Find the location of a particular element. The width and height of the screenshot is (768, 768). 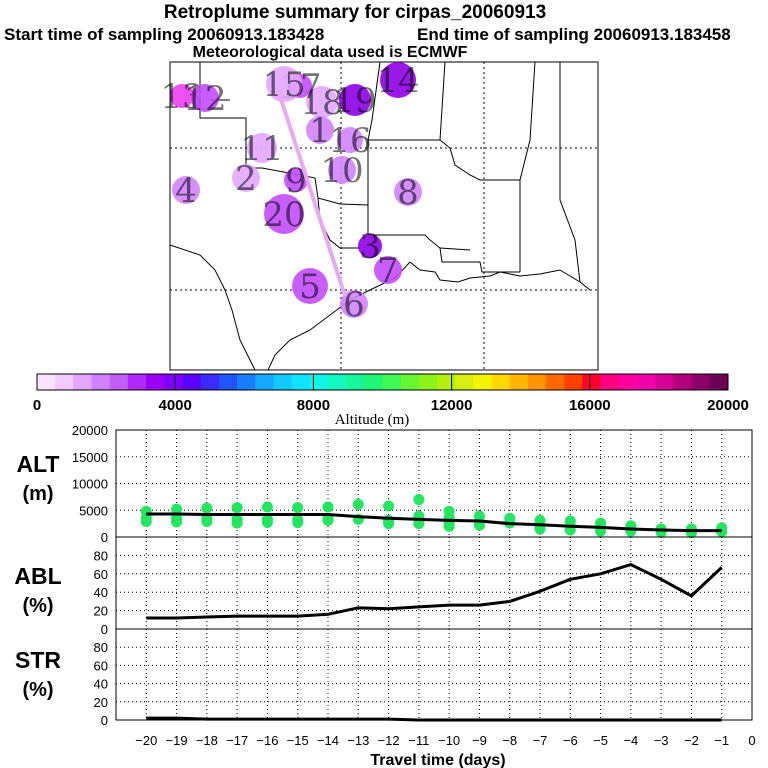

plume-marker: 9 is located at coordinates (296, 181).